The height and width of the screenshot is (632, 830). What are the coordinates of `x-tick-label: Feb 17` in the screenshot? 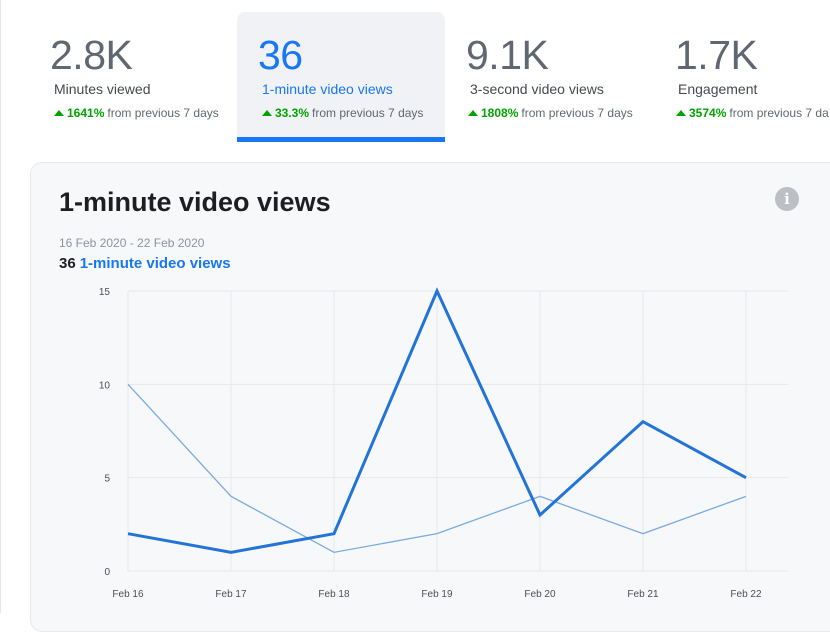 It's located at (231, 594).